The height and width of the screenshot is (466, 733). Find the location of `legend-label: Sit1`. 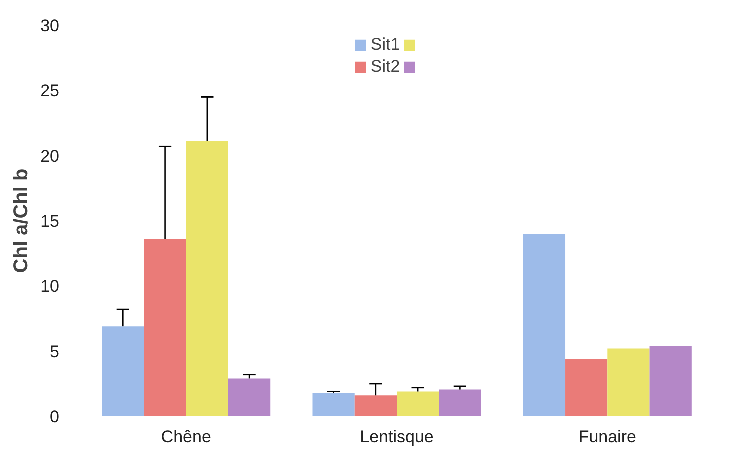

legend-label: Sit1 is located at coordinates (385, 45).